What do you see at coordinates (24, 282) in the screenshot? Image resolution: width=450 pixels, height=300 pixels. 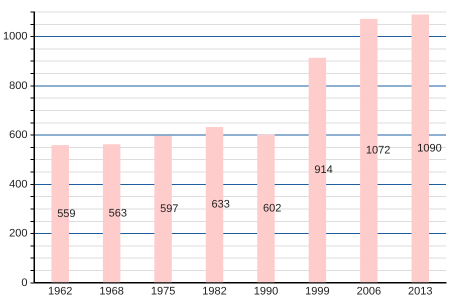 I see `y-tick-label: 0` at bounding box center [24, 282].